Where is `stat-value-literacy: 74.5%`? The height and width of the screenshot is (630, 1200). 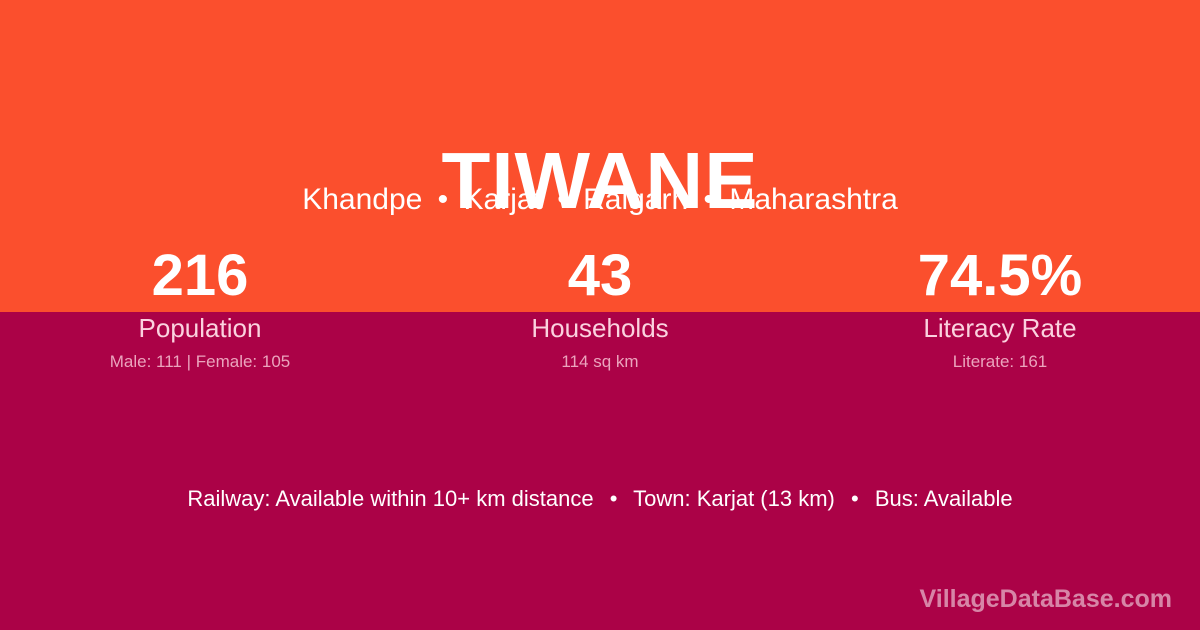 stat-value-literacy: 74.5% is located at coordinates (1000, 275).